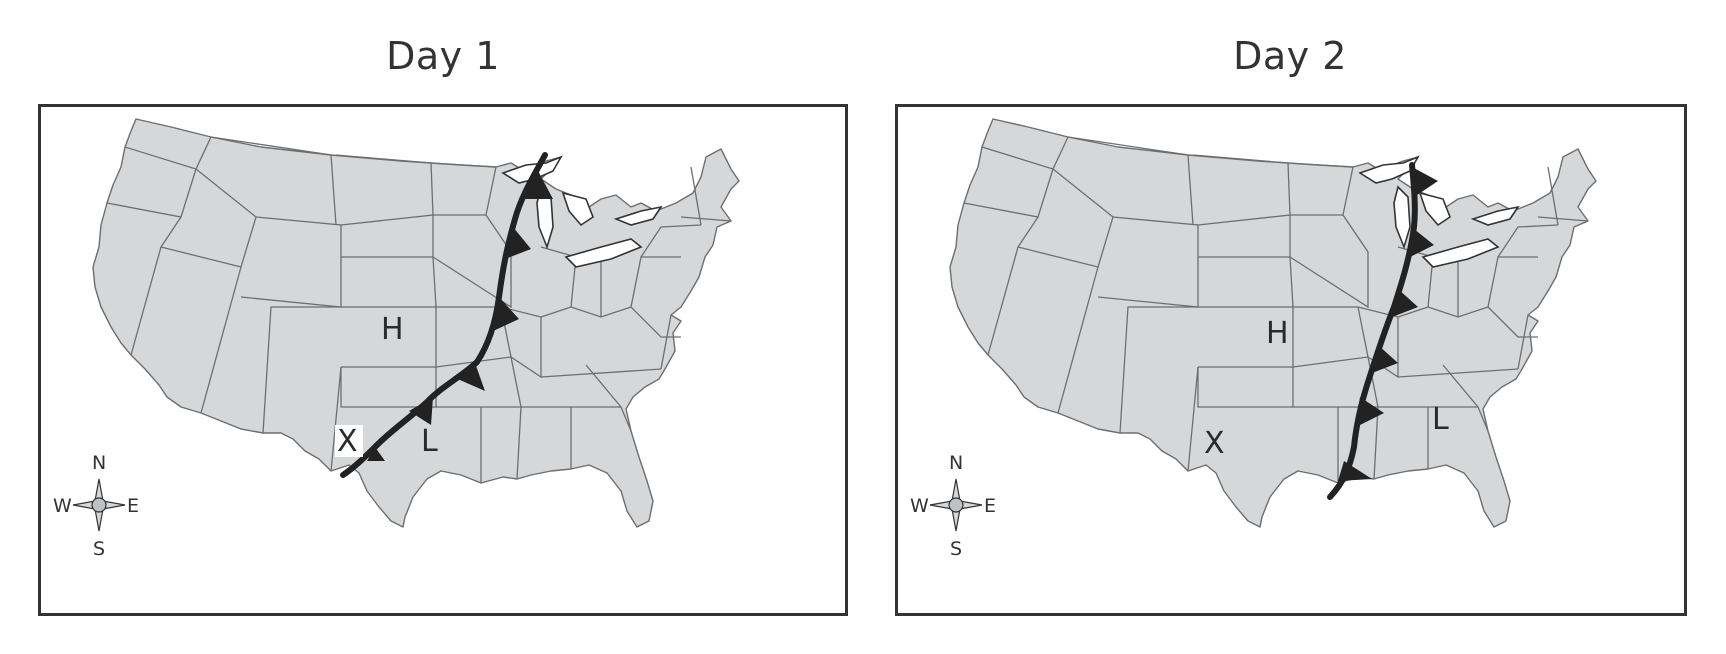  I want to click on panel-title-day2: Day 2, so click(1290, 56).